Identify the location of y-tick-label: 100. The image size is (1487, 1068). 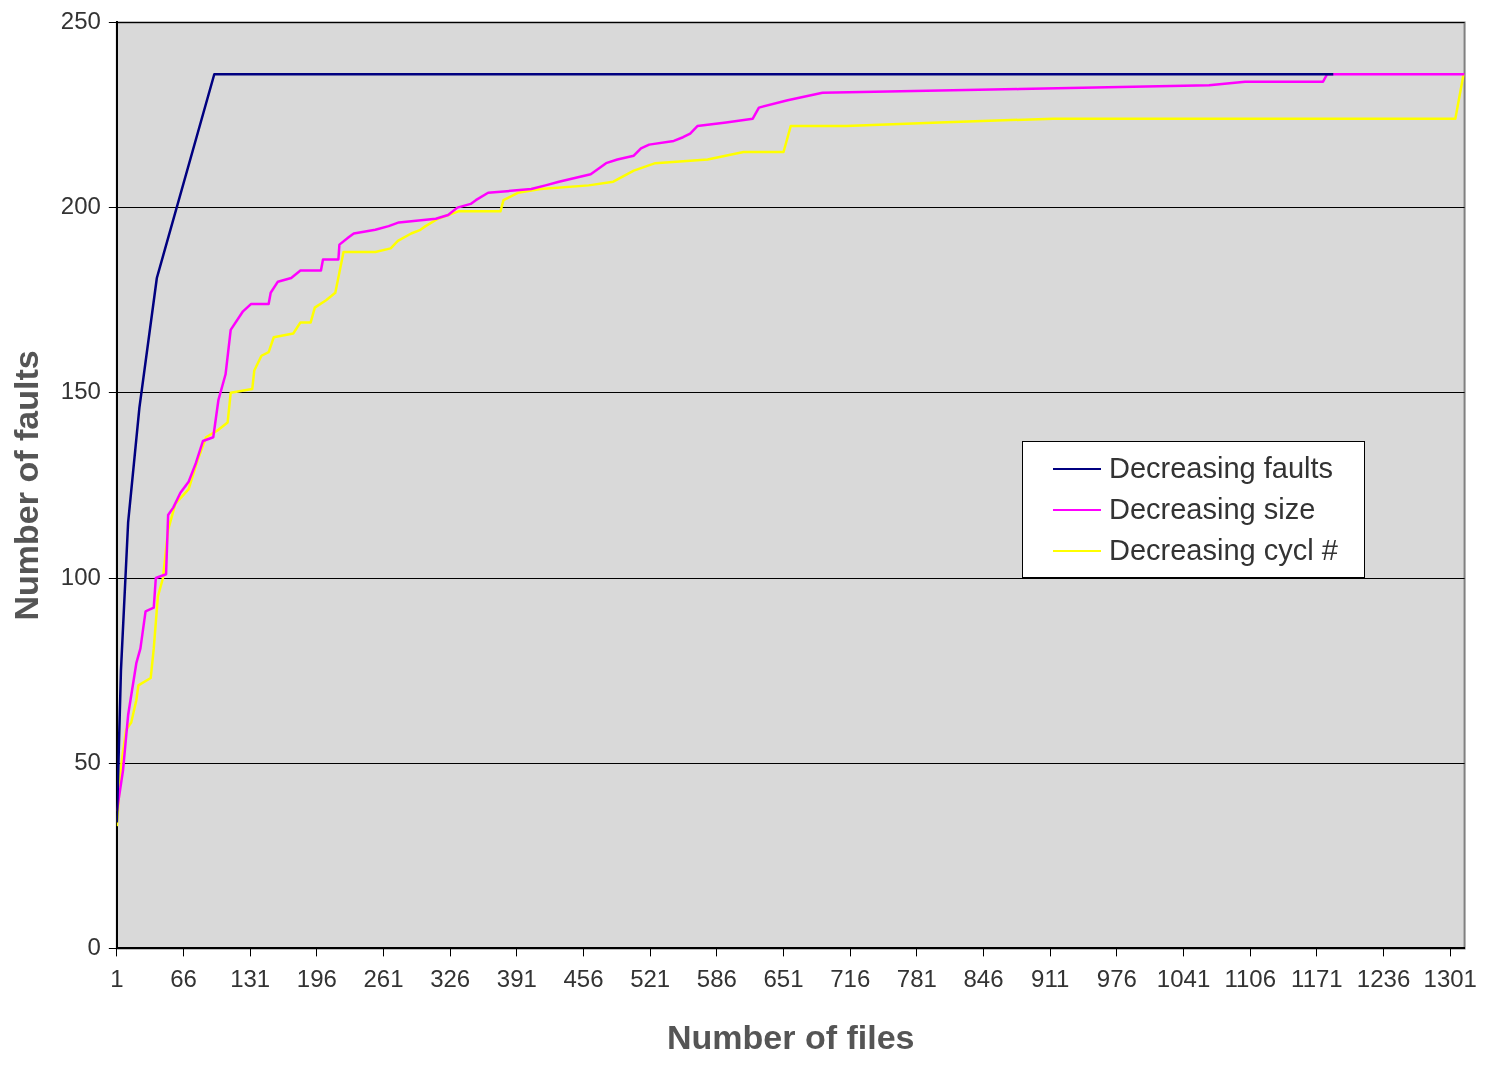
(80, 576).